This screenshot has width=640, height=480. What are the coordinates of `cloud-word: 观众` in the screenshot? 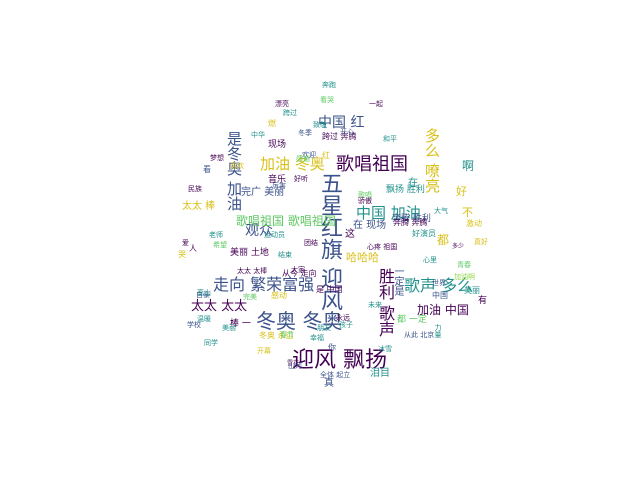 It's located at (259, 231).